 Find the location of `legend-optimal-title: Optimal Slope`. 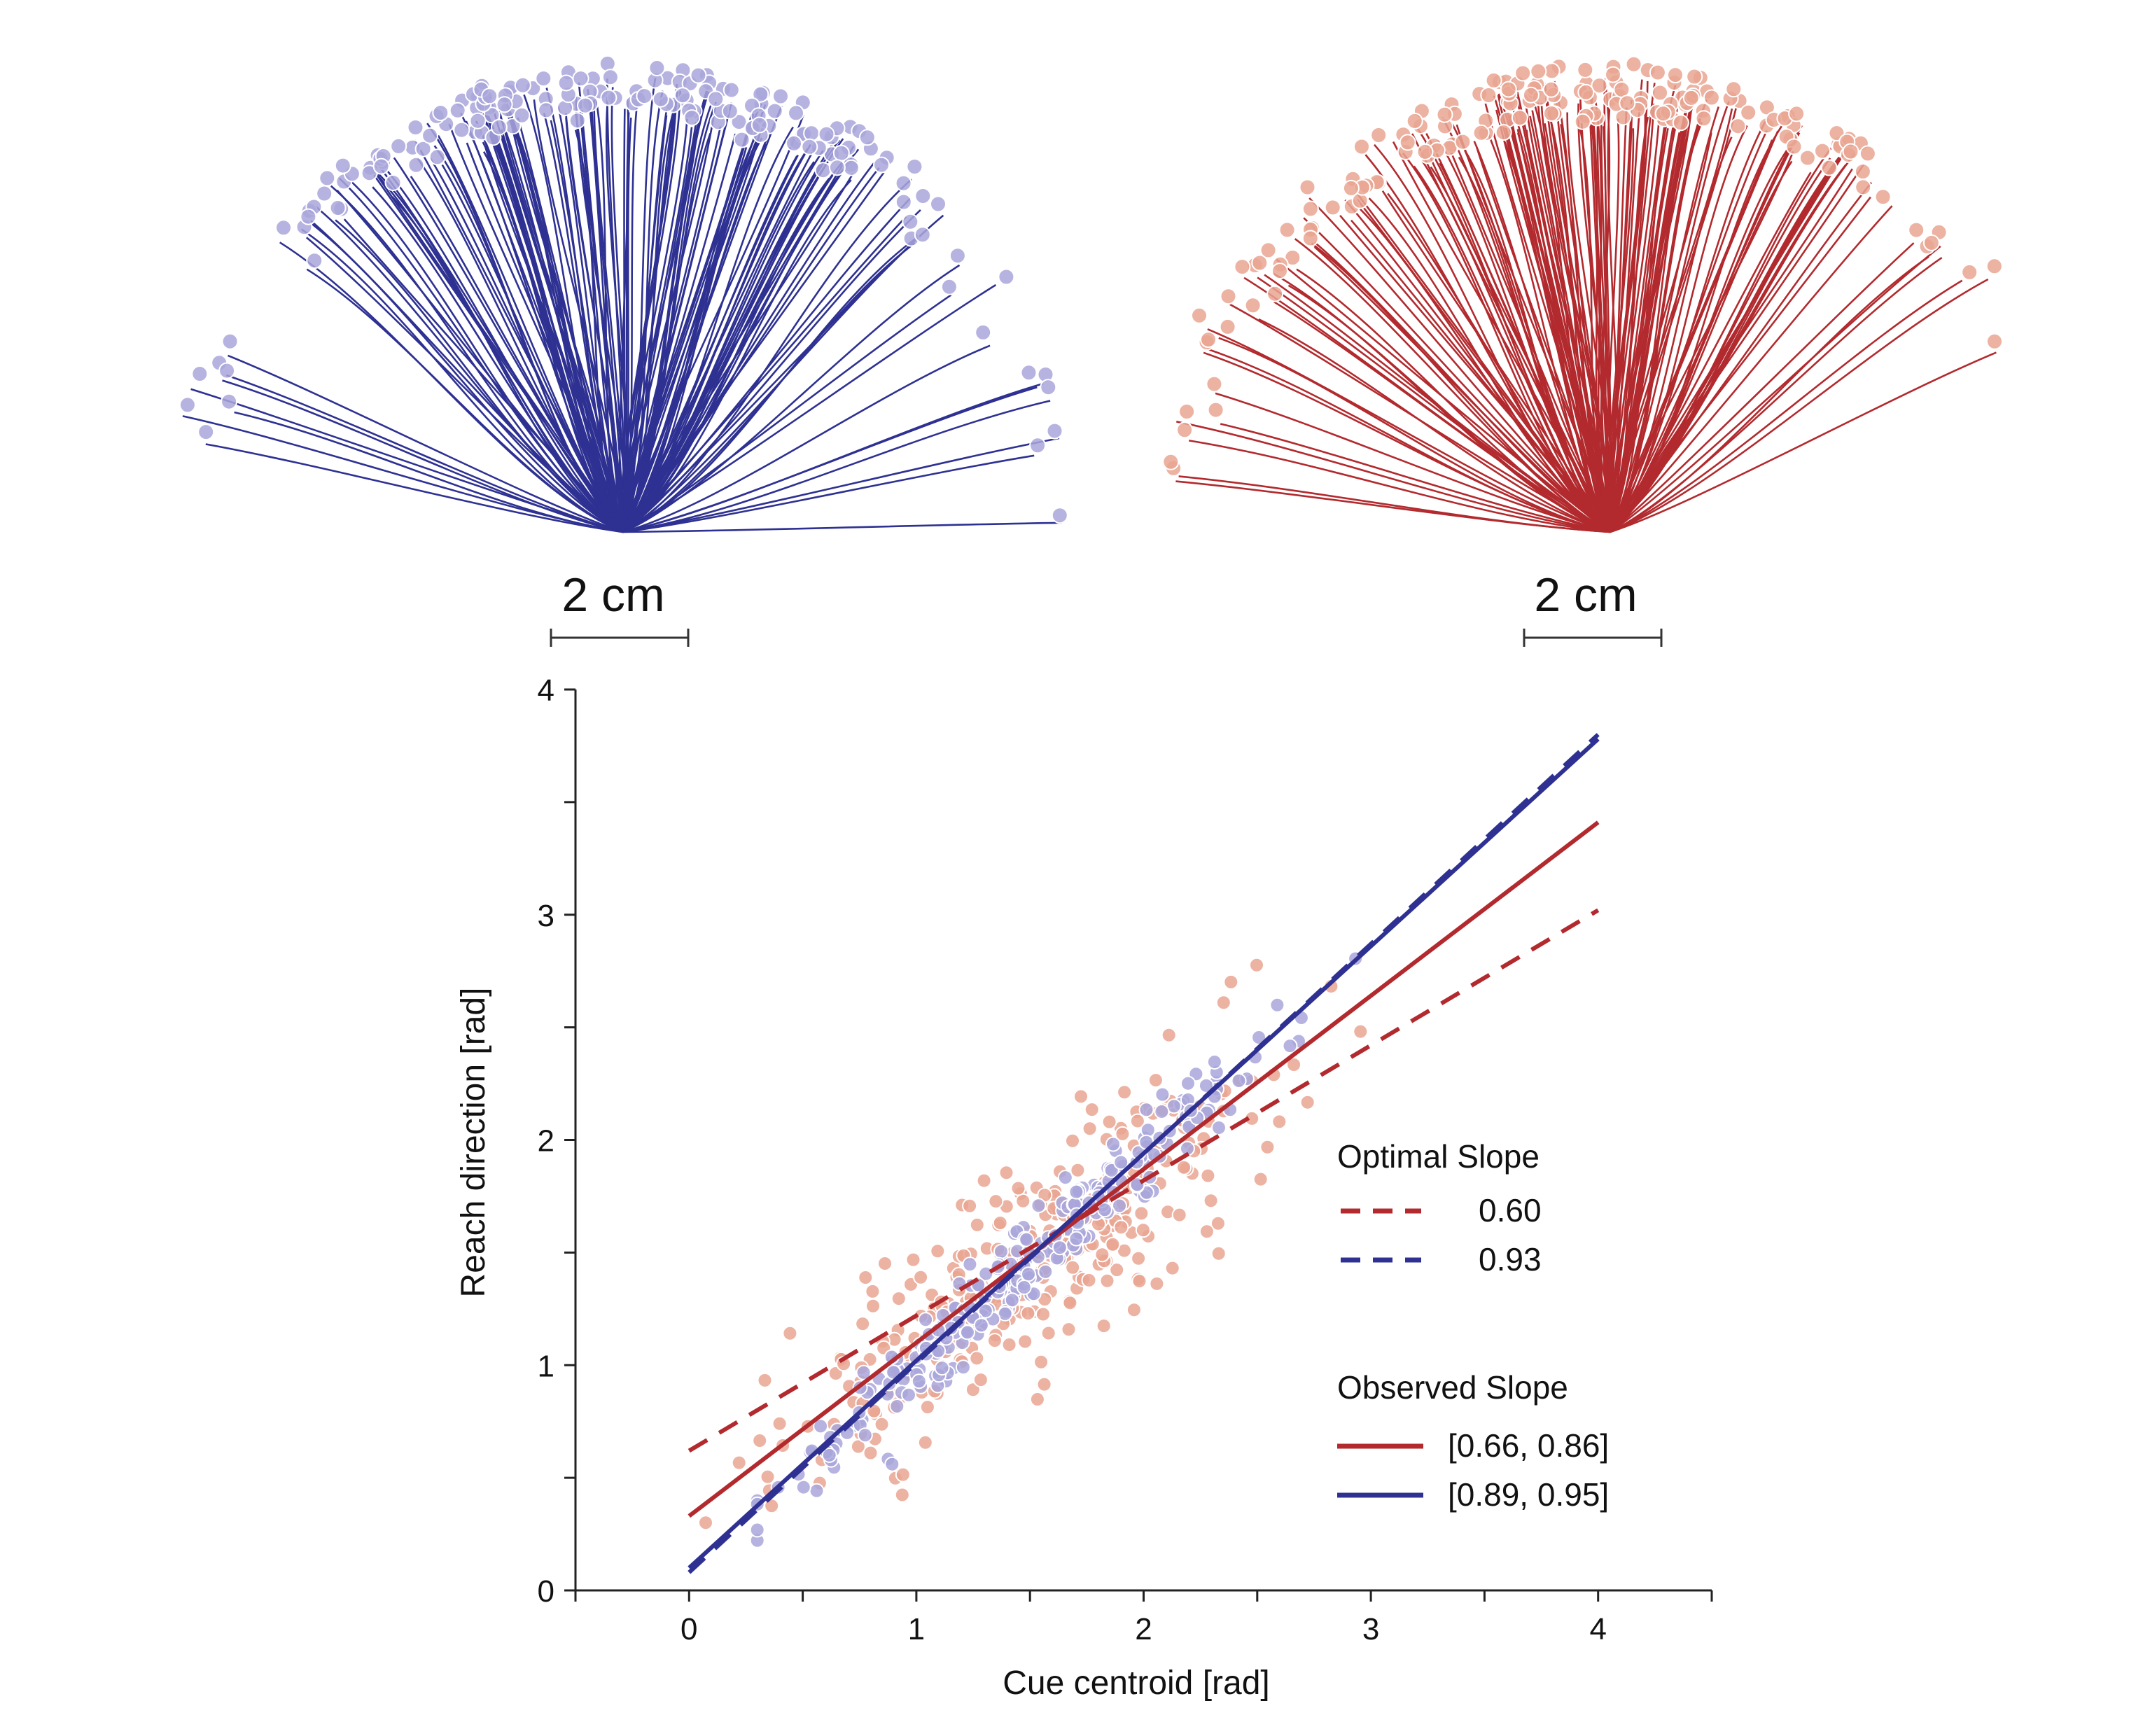

legend-optimal-title: Optimal Slope is located at coordinates (1438, 1156).